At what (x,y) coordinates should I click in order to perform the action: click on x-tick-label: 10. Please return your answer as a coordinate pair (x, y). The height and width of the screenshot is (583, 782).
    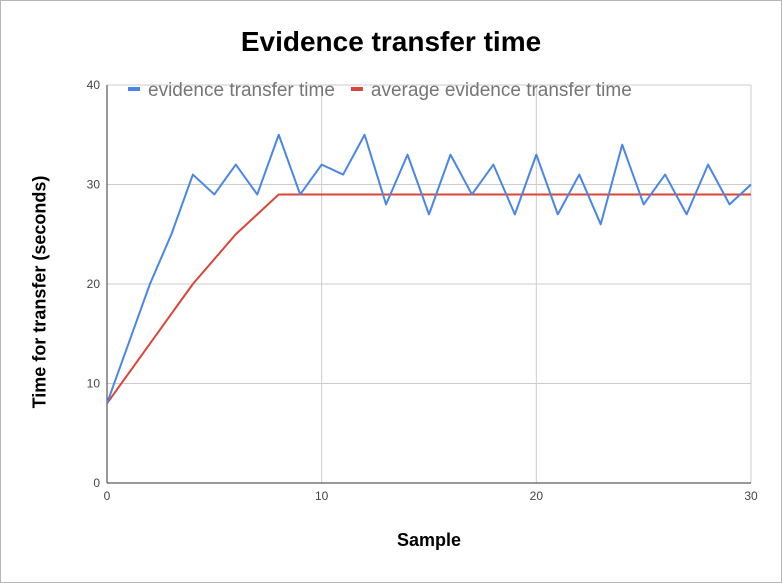
    Looking at the image, I should click on (322, 496).